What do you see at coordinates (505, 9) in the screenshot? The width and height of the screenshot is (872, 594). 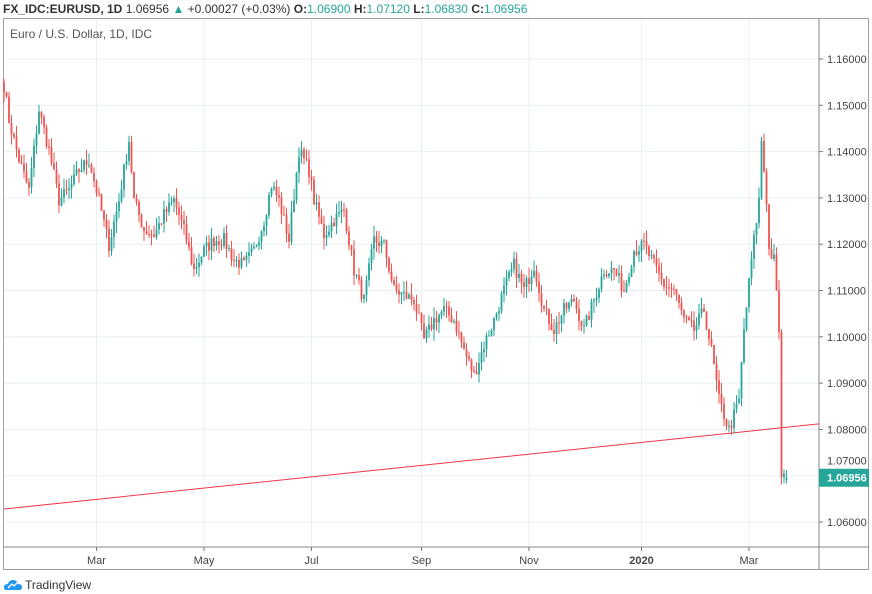 I see `close-value: 1.06956` at bounding box center [505, 9].